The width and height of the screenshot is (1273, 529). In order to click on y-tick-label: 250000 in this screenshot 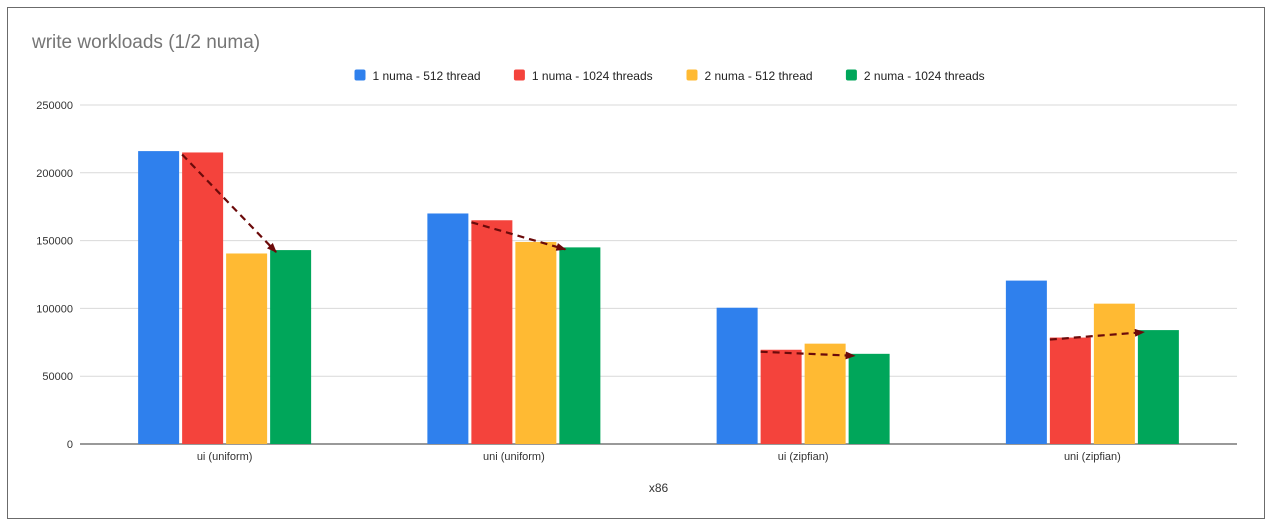, I will do `click(54, 106)`.